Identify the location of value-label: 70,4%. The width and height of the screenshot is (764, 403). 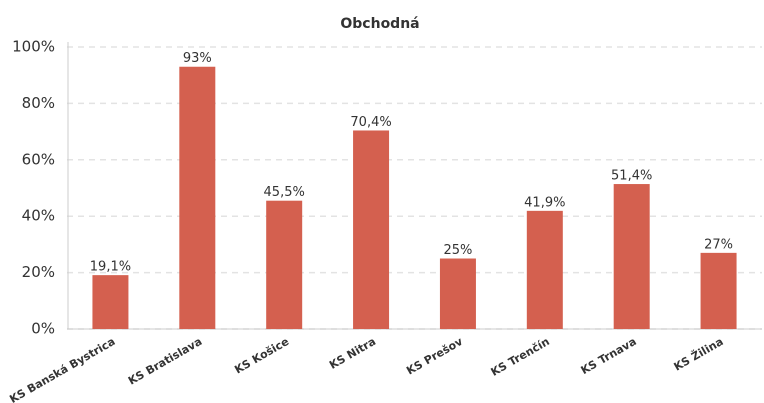
(370, 122).